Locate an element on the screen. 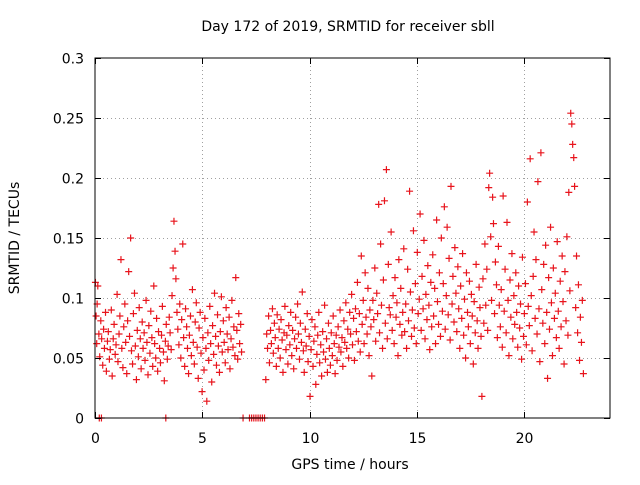  x-tick-label: 15 is located at coordinates (418, 439).